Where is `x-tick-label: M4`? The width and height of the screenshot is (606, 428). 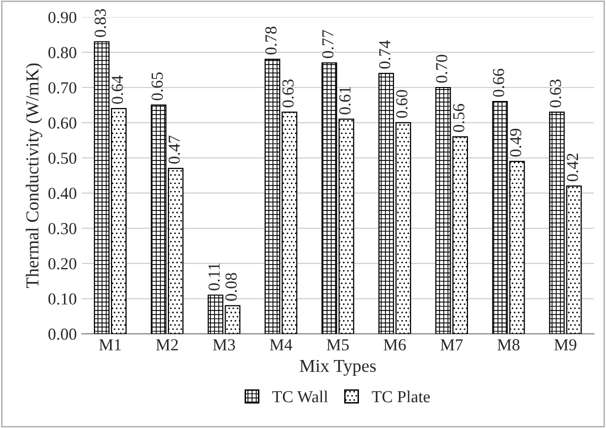 x-tick-label: M4 is located at coordinates (281, 344).